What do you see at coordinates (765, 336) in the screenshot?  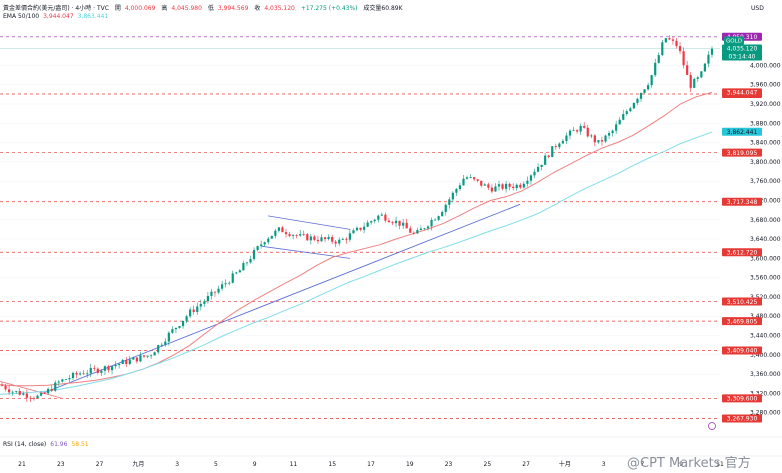 I see `y-tick-label: 3,440.000` at bounding box center [765, 336].